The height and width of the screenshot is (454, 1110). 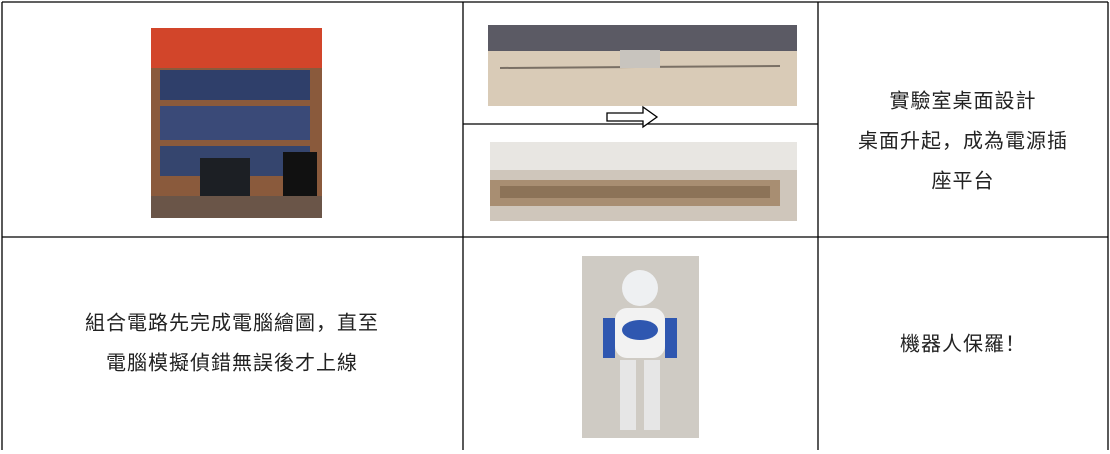 I want to click on robot-photo, so click(x=640, y=347).